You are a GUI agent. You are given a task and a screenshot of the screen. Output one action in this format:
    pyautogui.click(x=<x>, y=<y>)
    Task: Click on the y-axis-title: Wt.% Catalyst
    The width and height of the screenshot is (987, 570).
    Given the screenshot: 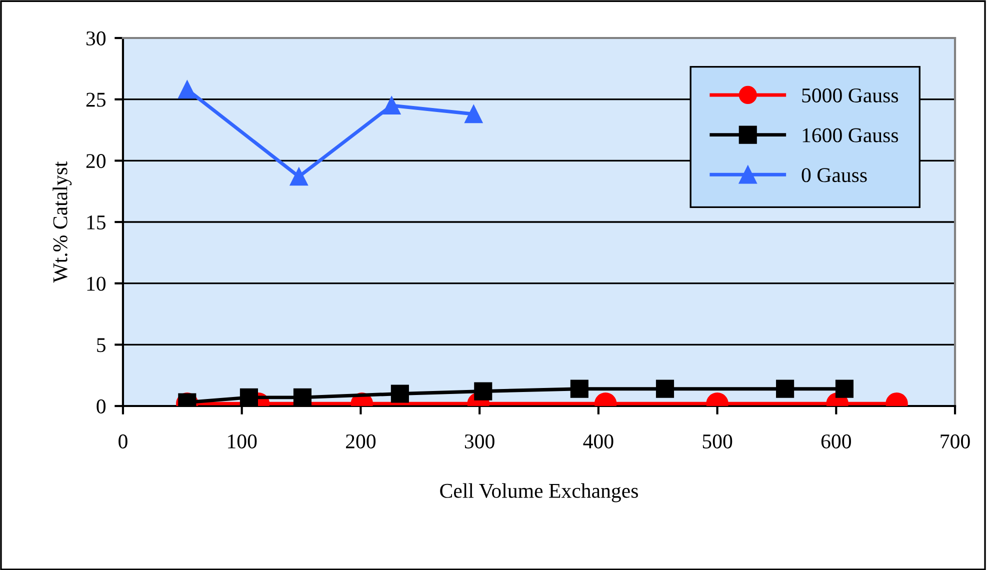 What is the action you would take?
    pyautogui.click(x=62, y=222)
    